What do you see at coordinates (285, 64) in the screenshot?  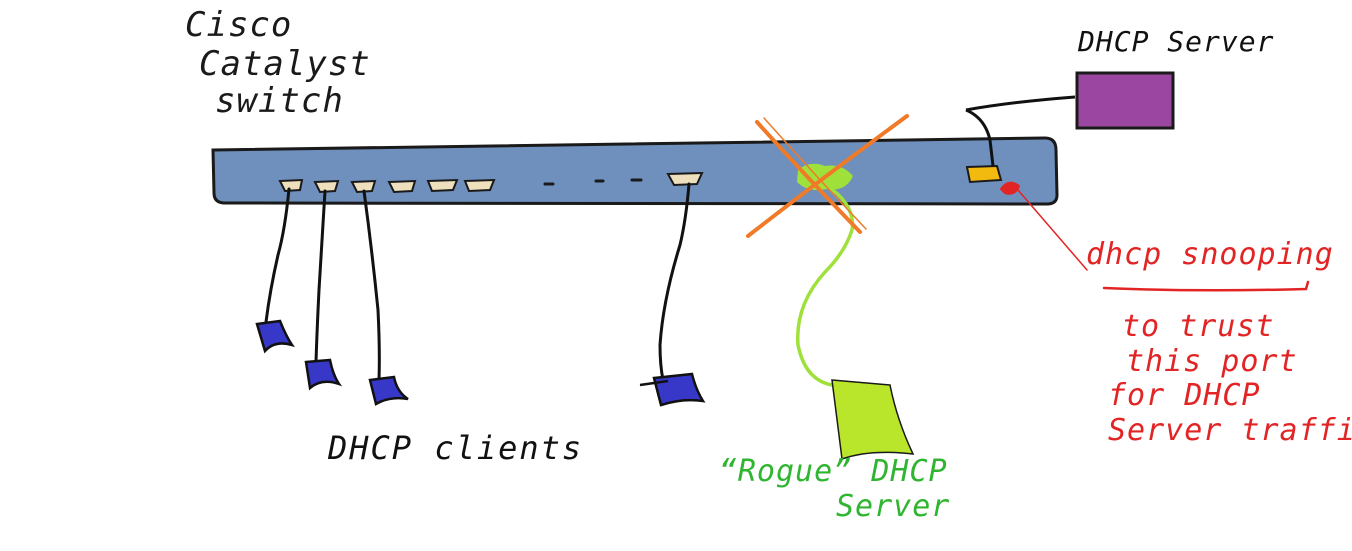 I see `switch-label-line-2: Catalyst` at bounding box center [285, 64].